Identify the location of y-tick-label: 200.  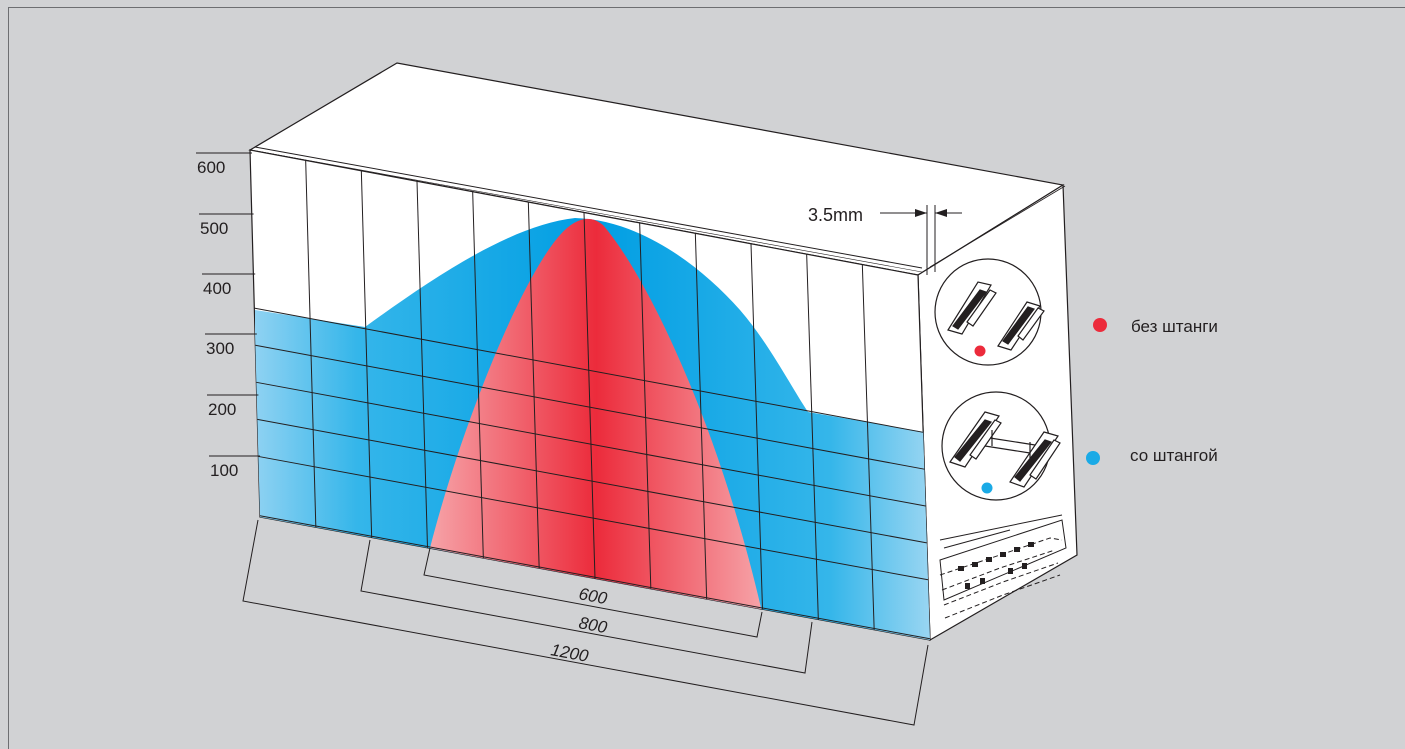
(222, 409).